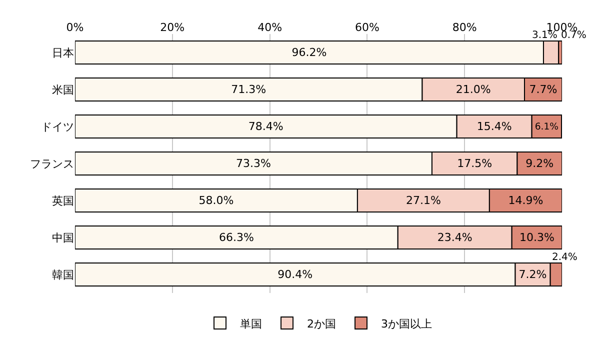 The width and height of the screenshot is (600, 350). What do you see at coordinates (63, 237) in the screenshot?
I see `y-tick-label: 中国` at bounding box center [63, 237].